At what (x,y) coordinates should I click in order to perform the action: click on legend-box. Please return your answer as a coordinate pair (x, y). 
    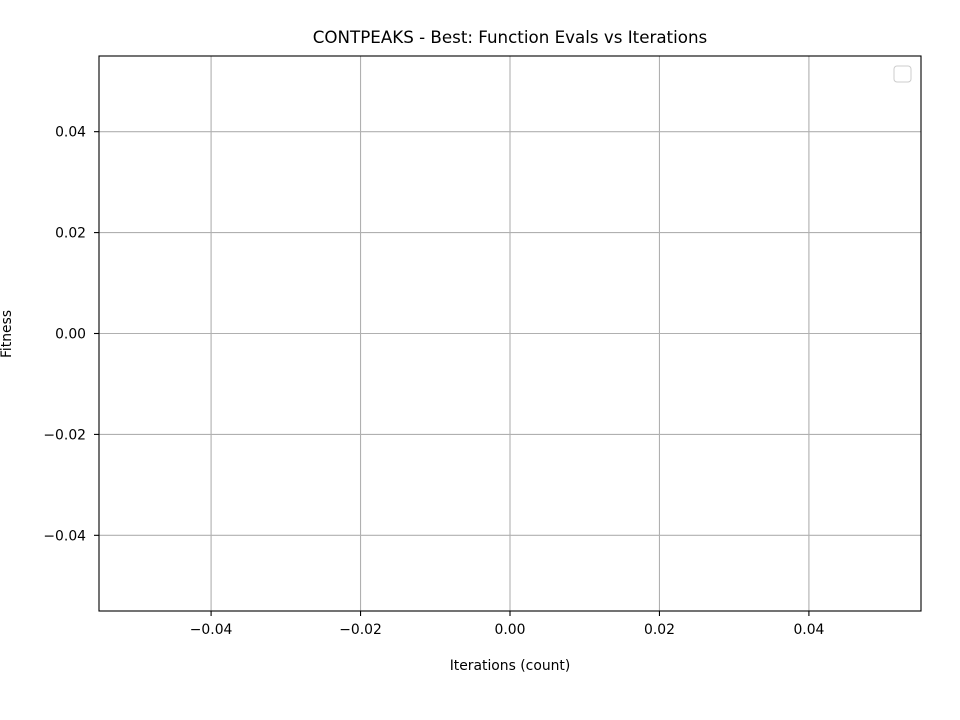
    Looking at the image, I should click on (902, 74).